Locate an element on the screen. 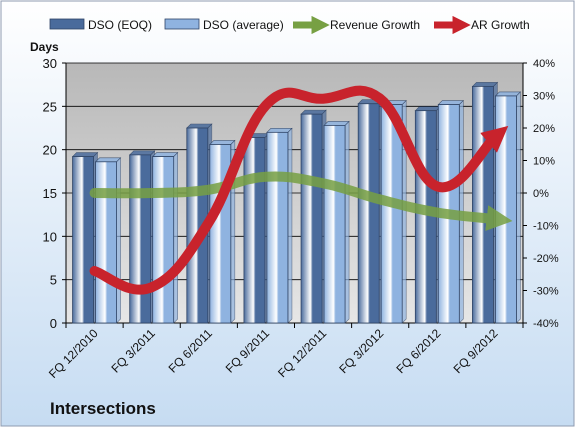 This screenshot has width=575, height=427. legend-label: AR Growth is located at coordinates (500, 25).